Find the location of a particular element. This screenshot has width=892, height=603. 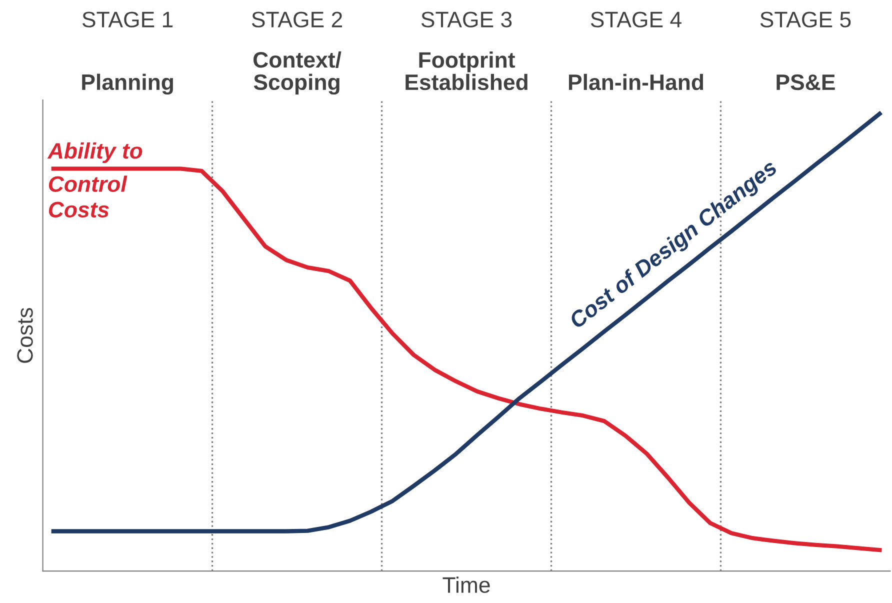

text: STAGE 1 is located at coordinates (127, 20).